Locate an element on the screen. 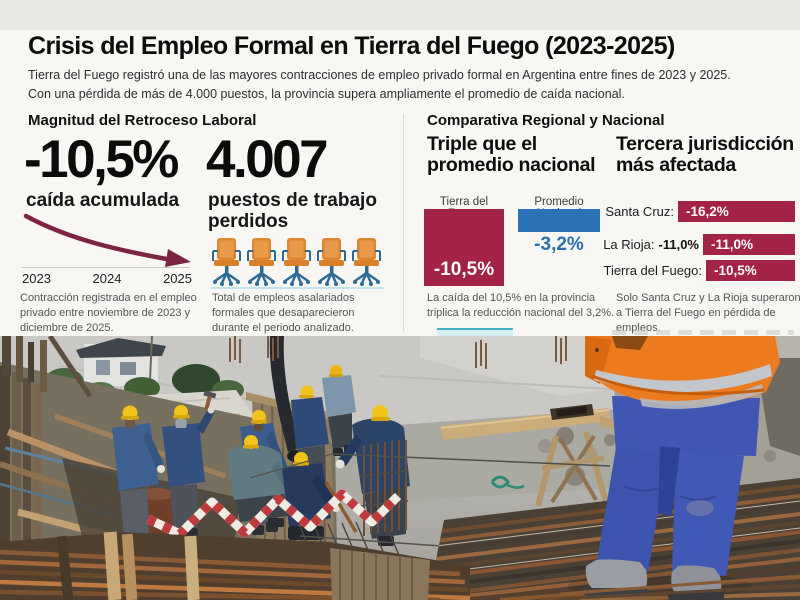 The image size is (800, 600). national-comparison-heading: Triple que el promedio nacional is located at coordinates (511, 155).